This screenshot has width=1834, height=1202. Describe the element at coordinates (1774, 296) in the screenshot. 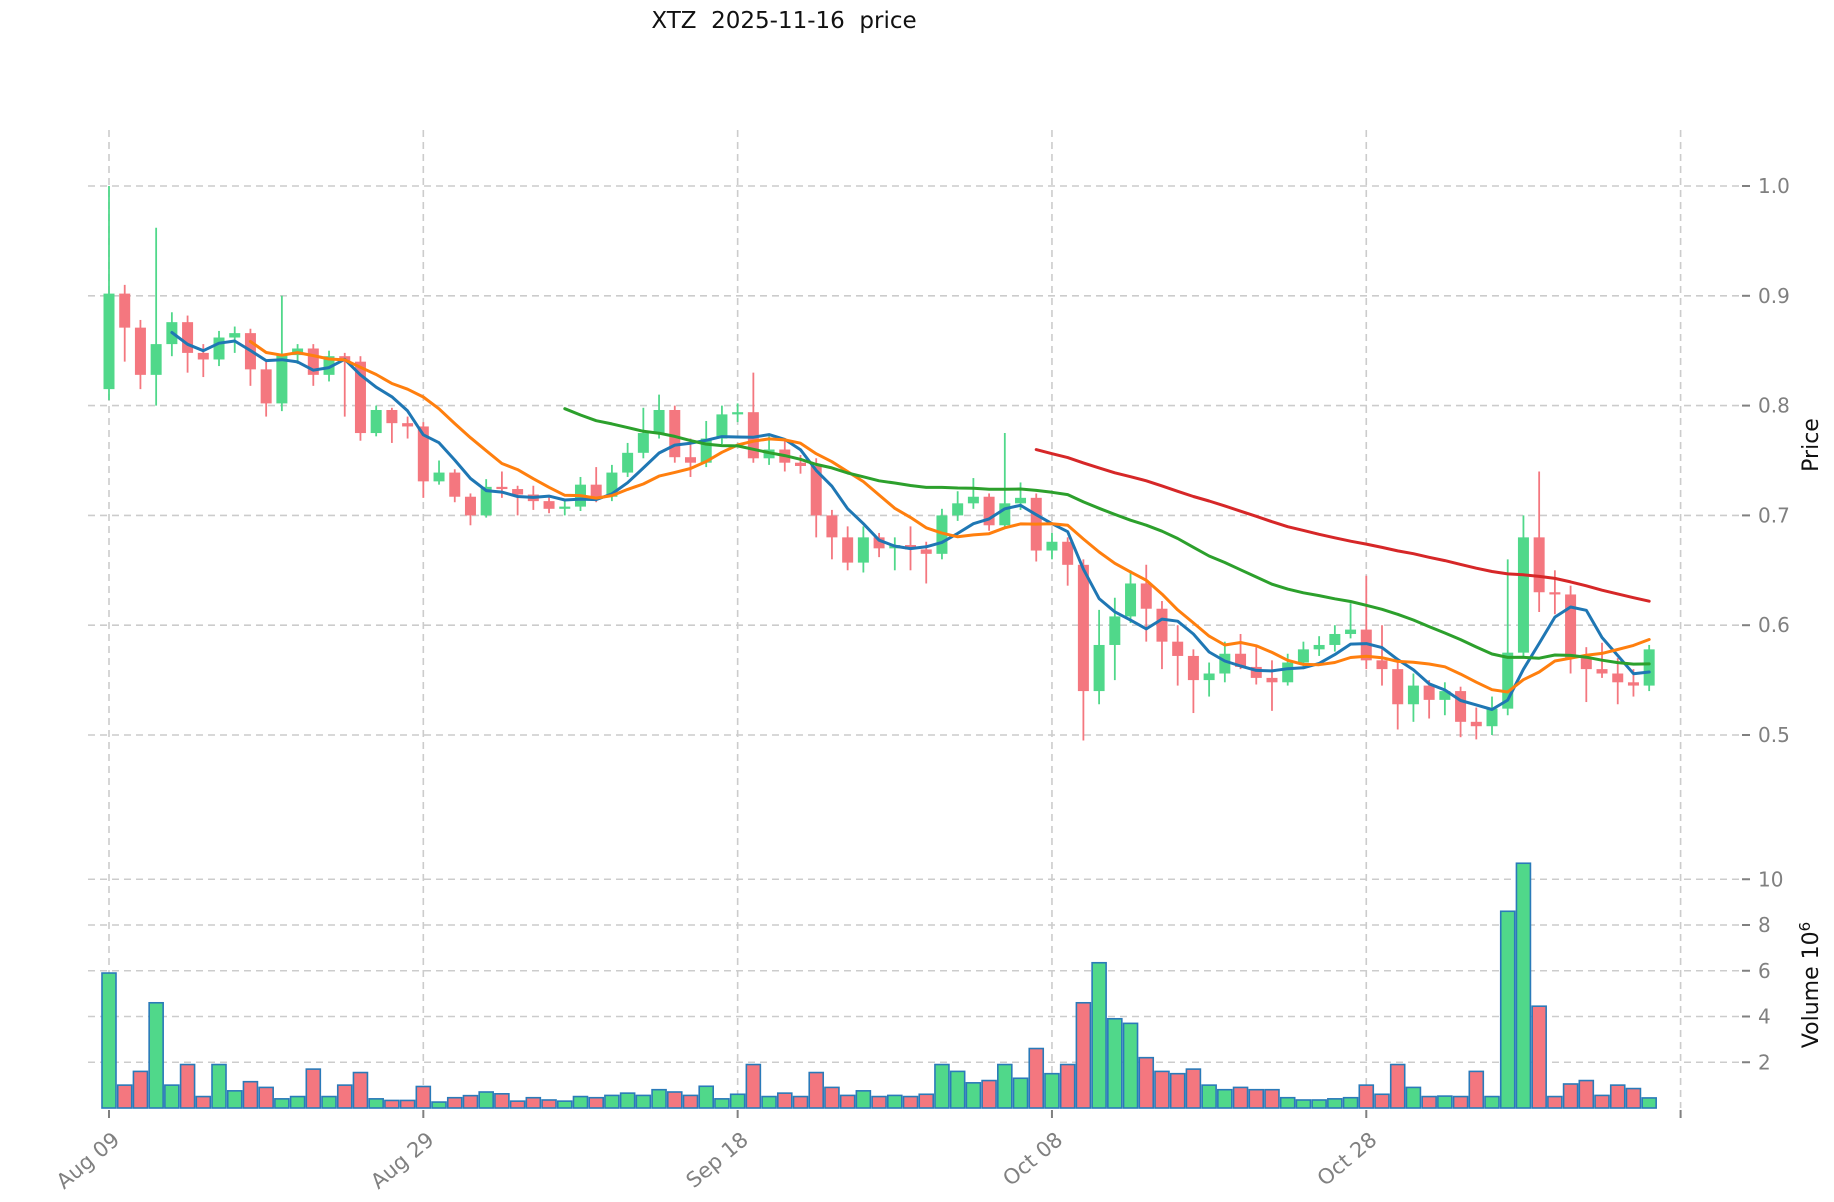

I see `price-tick-label: 0.9` at that location.